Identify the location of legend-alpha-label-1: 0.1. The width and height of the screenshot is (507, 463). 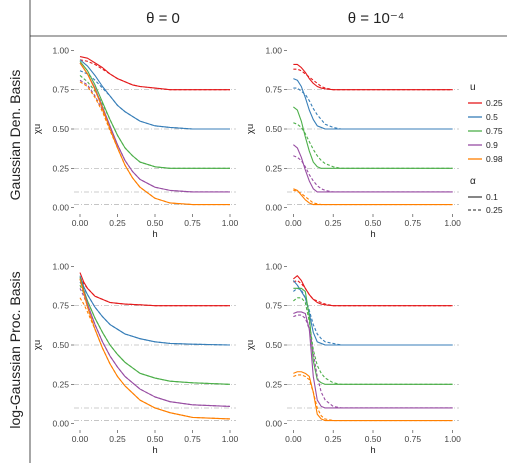
(492, 197).